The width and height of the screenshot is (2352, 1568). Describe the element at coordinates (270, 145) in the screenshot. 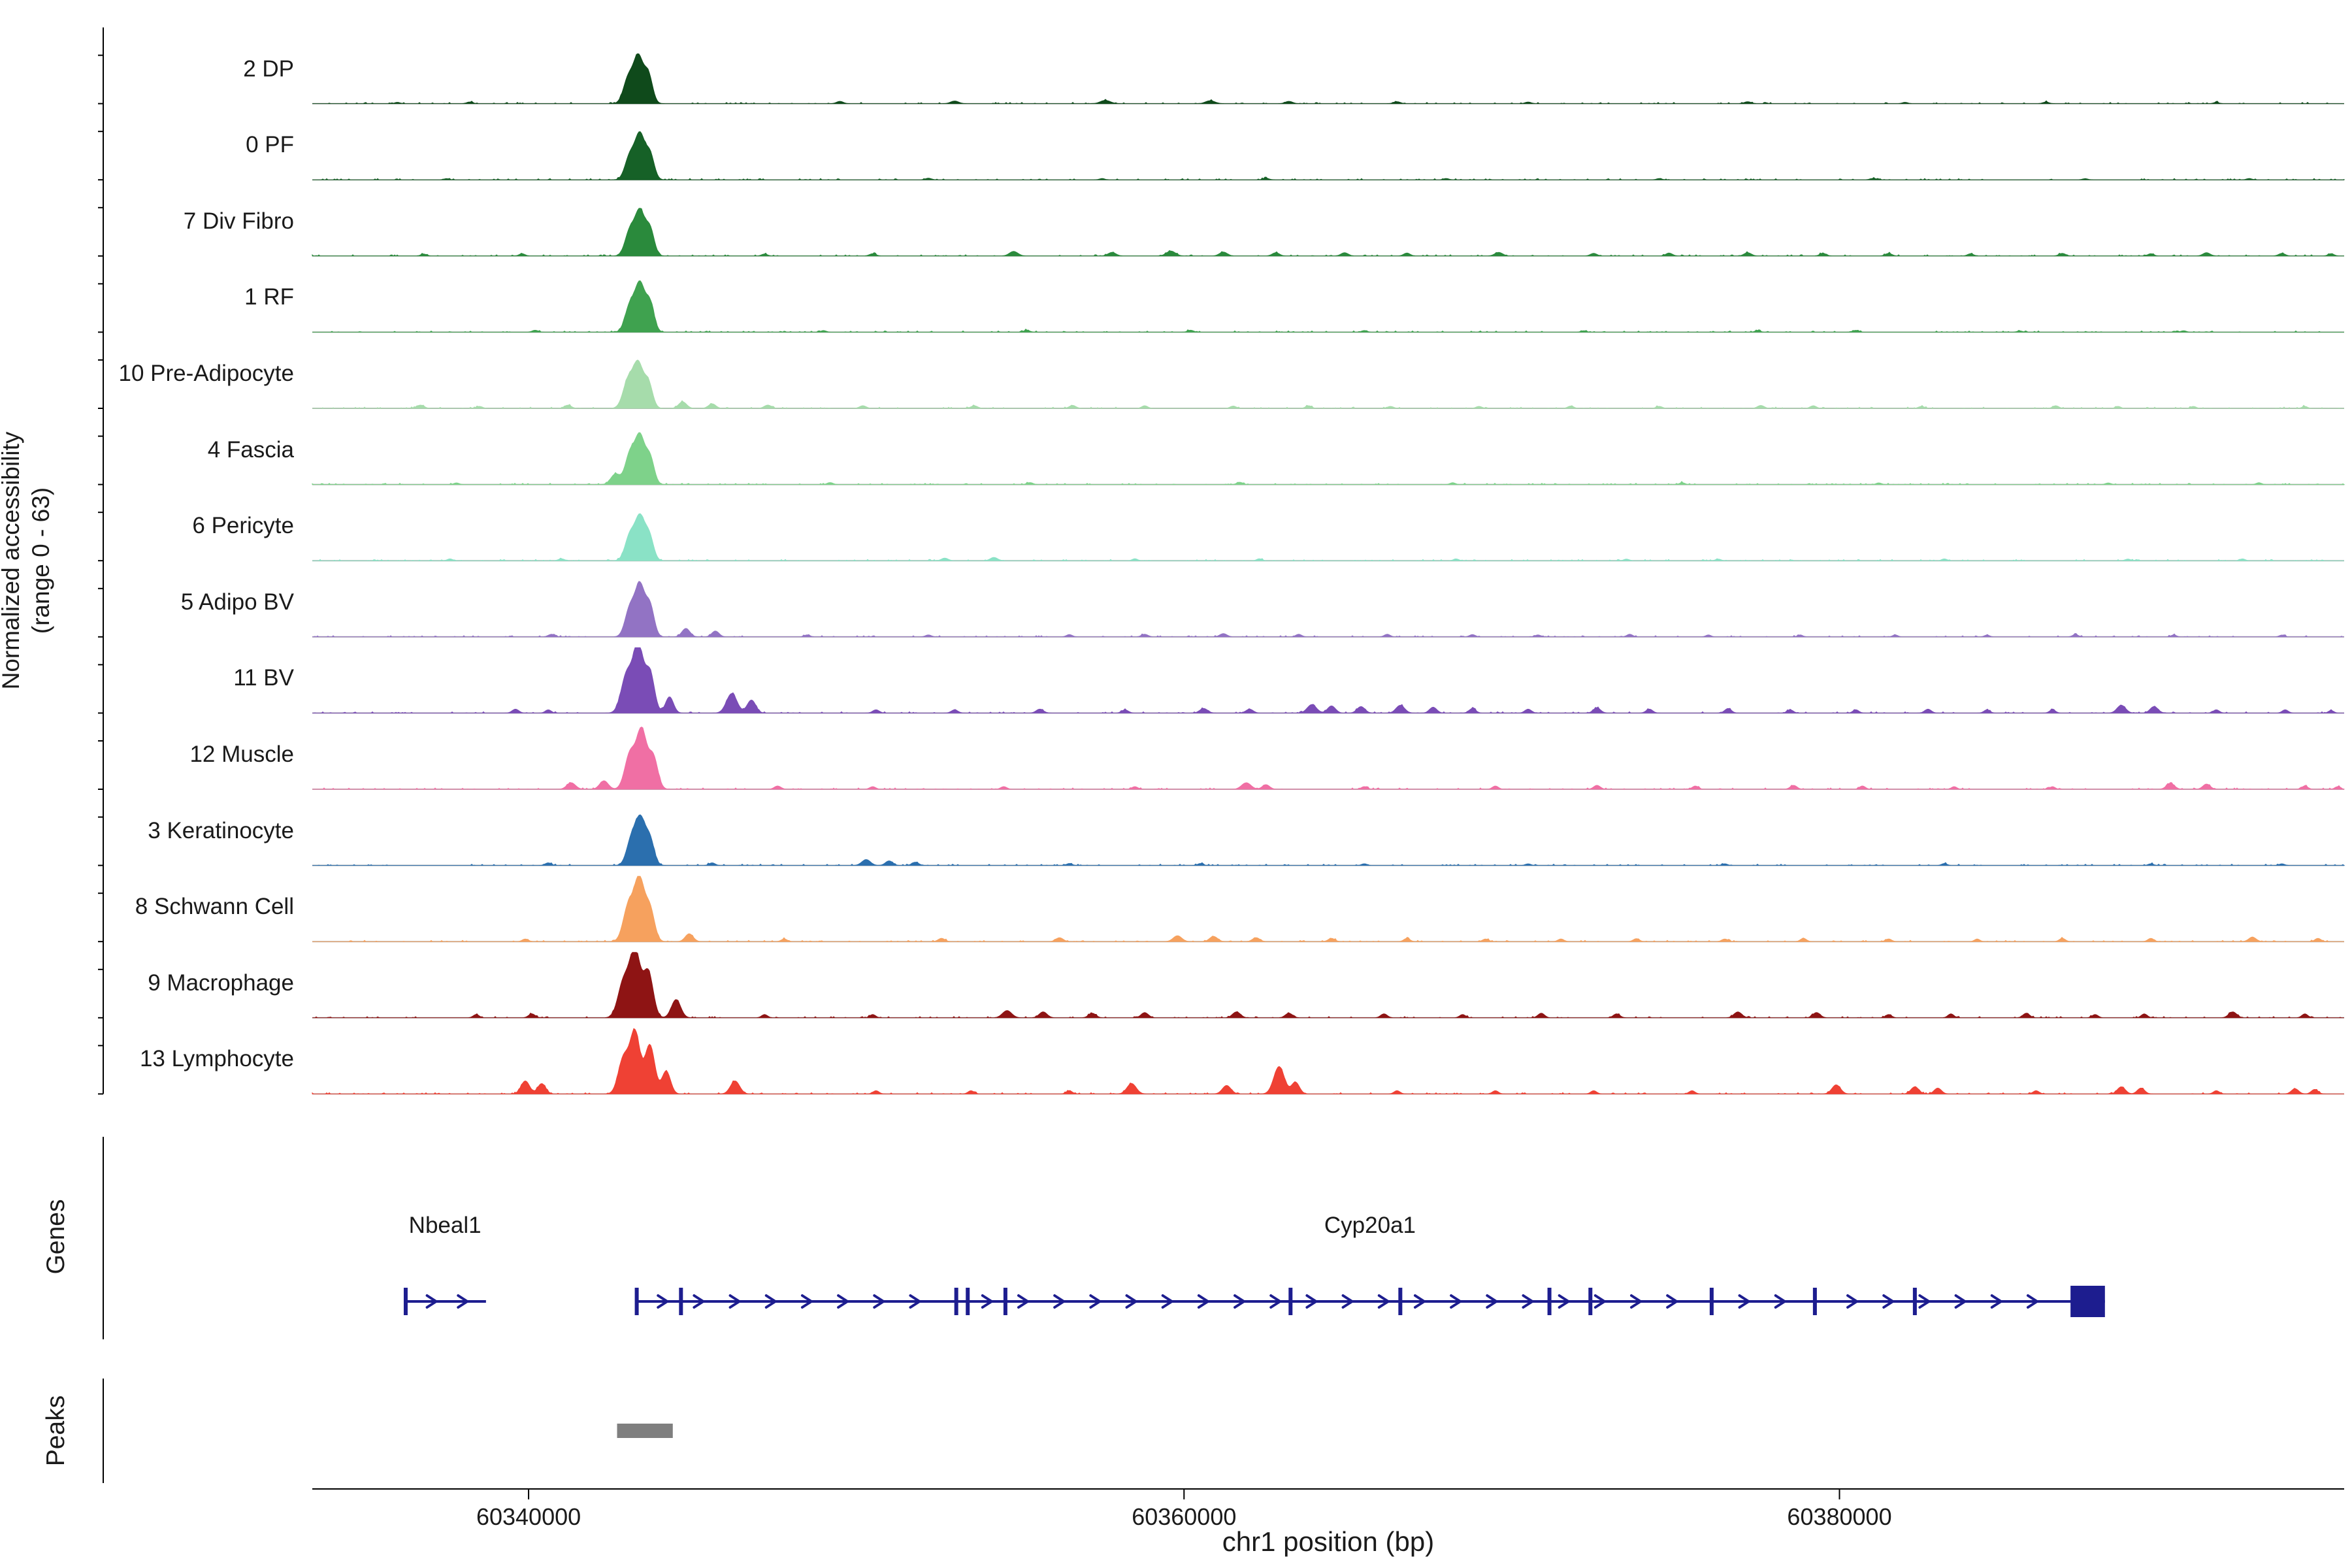

I see `track-label: 0 PF` at that location.